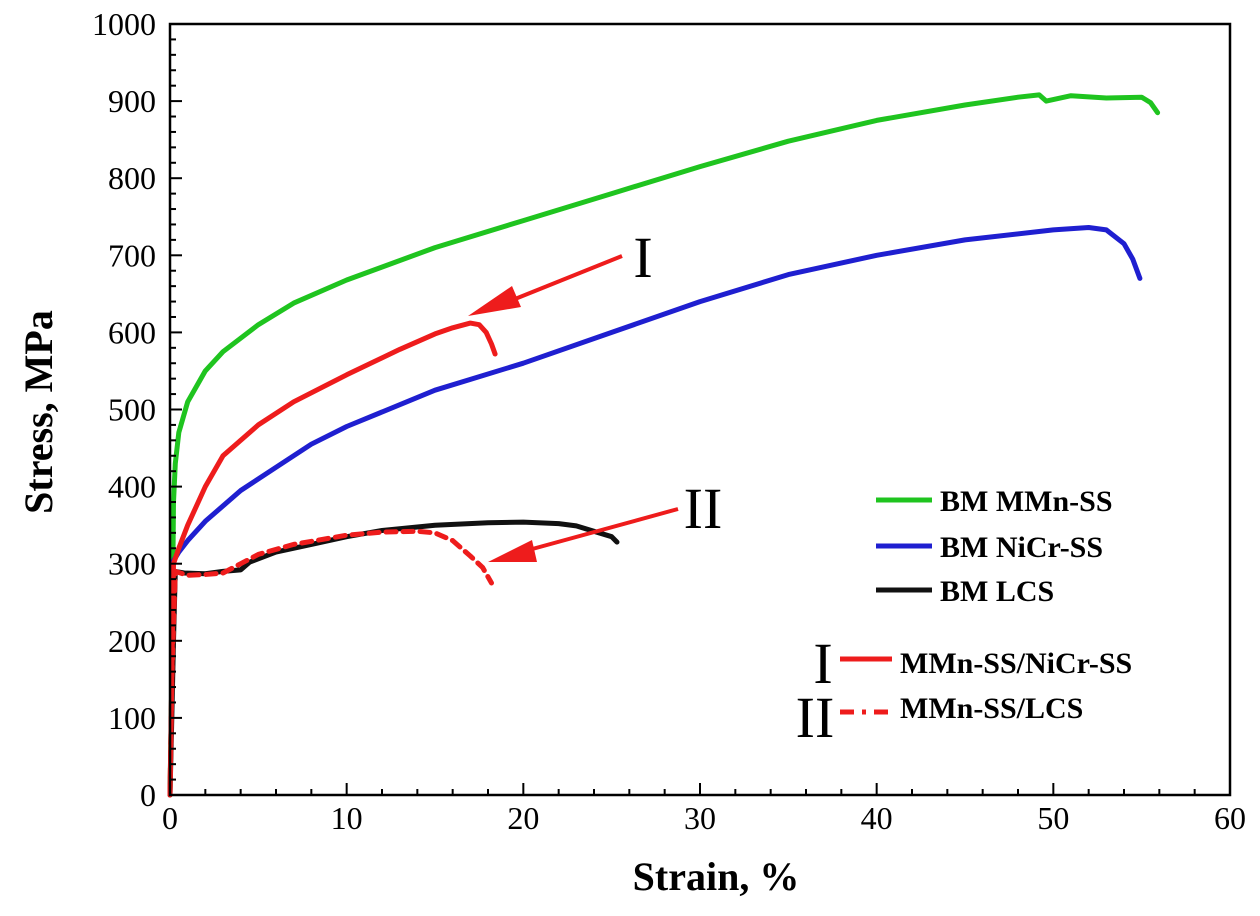  Describe the element at coordinates (703, 508) in the screenshot. I see `annotation-ii-label: II` at that location.